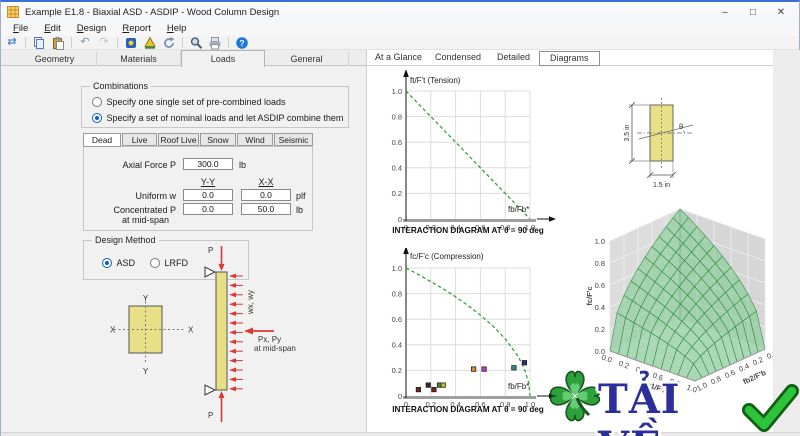 The height and width of the screenshot is (436, 800). I want to click on radio-nominal, so click(97, 117).